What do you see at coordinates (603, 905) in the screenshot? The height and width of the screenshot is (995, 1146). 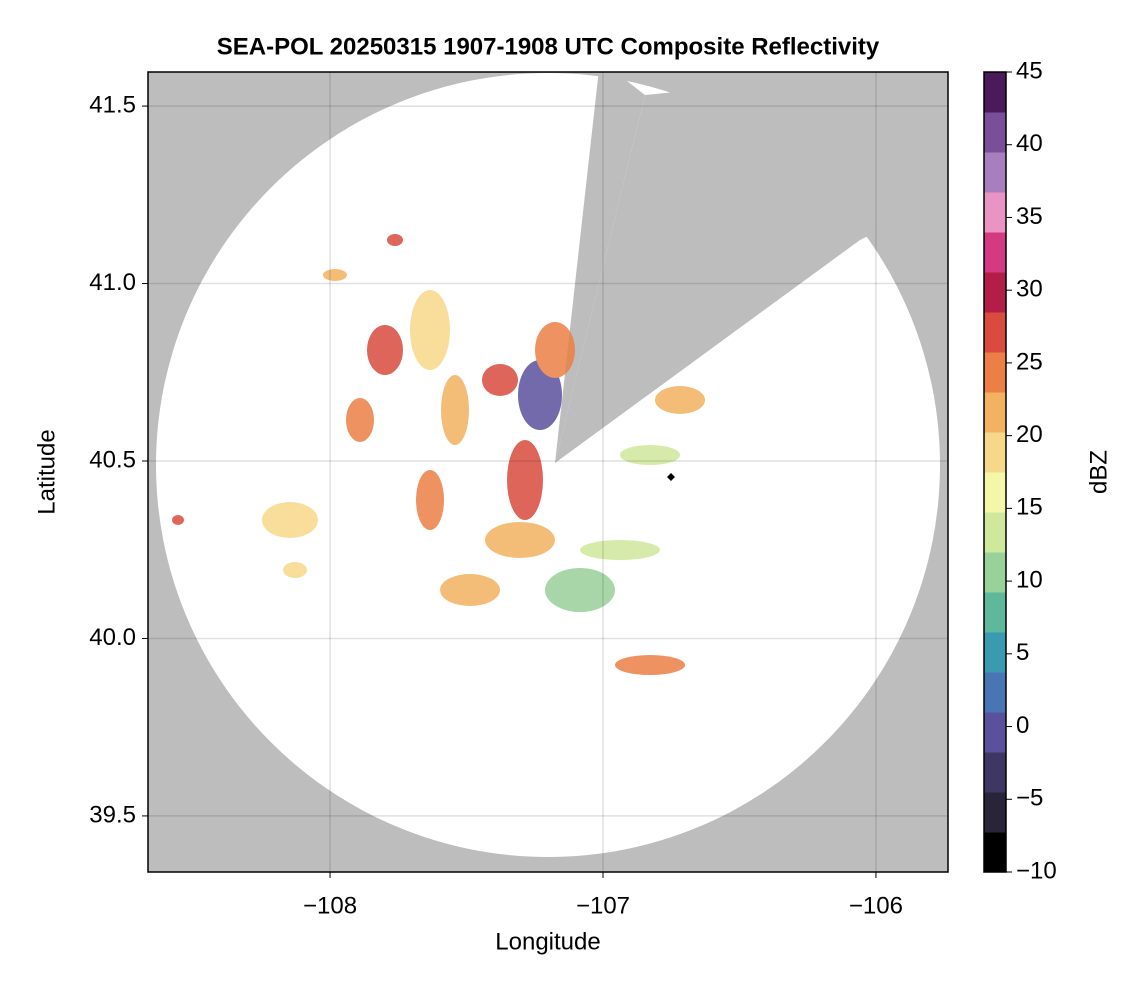 I see `x-tick-label: −107` at bounding box center [603, 905].